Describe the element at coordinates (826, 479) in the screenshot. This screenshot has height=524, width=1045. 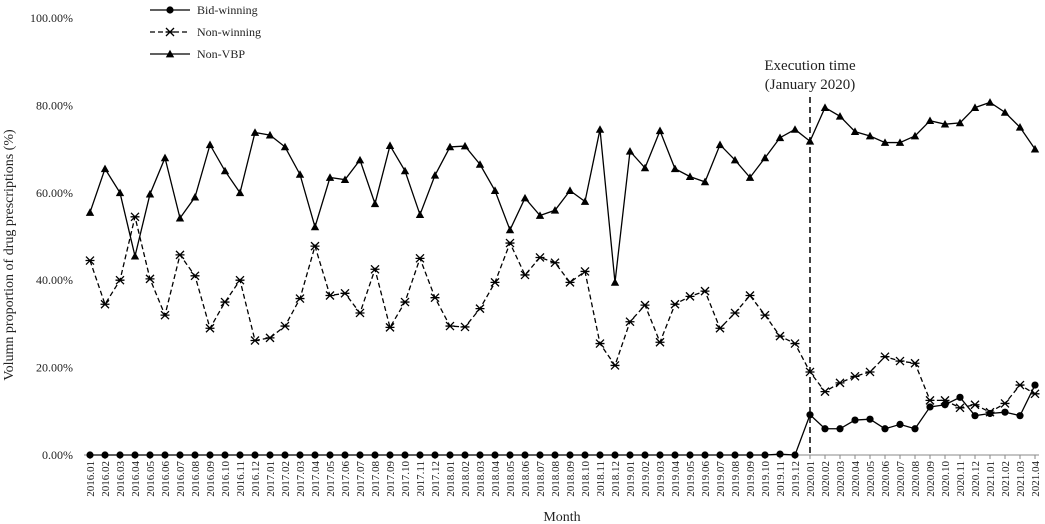
I see `x-tick-label: 2020.02` at that location.